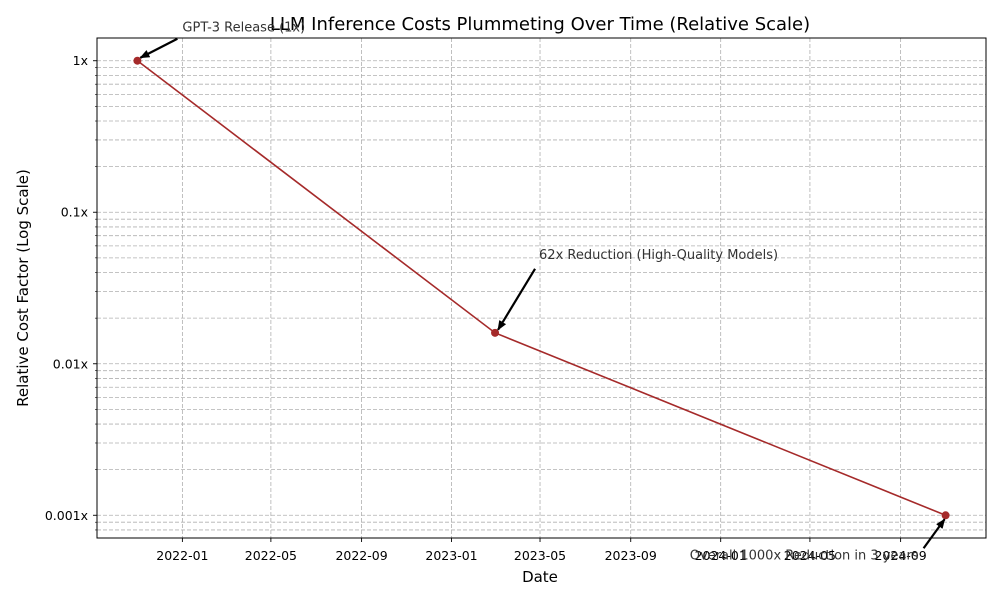 The image size is (1000, 600). Describe the element at coordinates (271, 555) in the screenshot. I see `x-tick-label: 2022-05` at that location.